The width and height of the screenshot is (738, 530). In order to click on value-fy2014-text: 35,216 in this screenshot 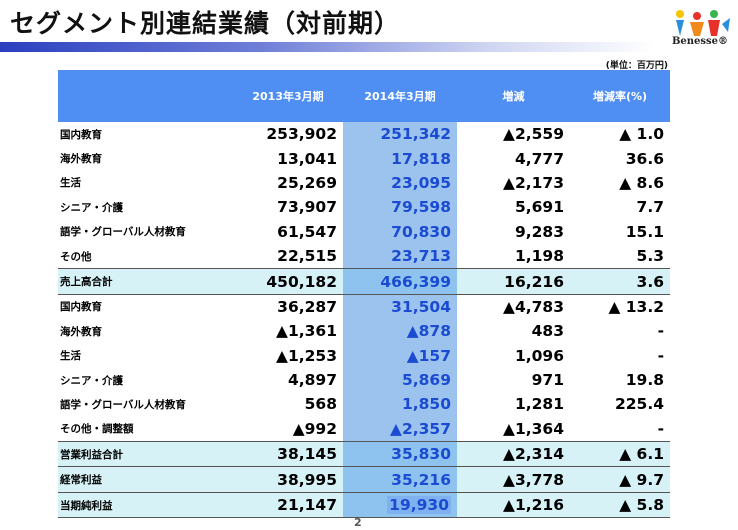, I will do `click(421, 479)`.